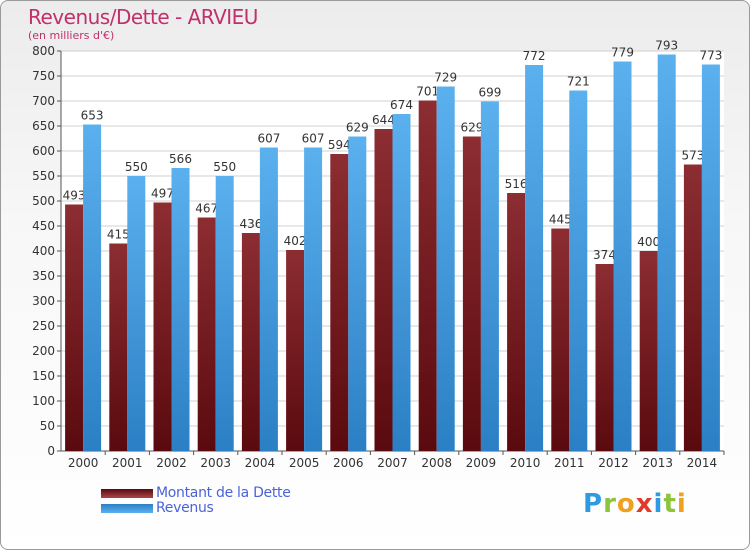  What do you see at coordinates (481, 463) in the screenshot?
I see `x-tick-label: 2009` at bounding box center [481, 463].